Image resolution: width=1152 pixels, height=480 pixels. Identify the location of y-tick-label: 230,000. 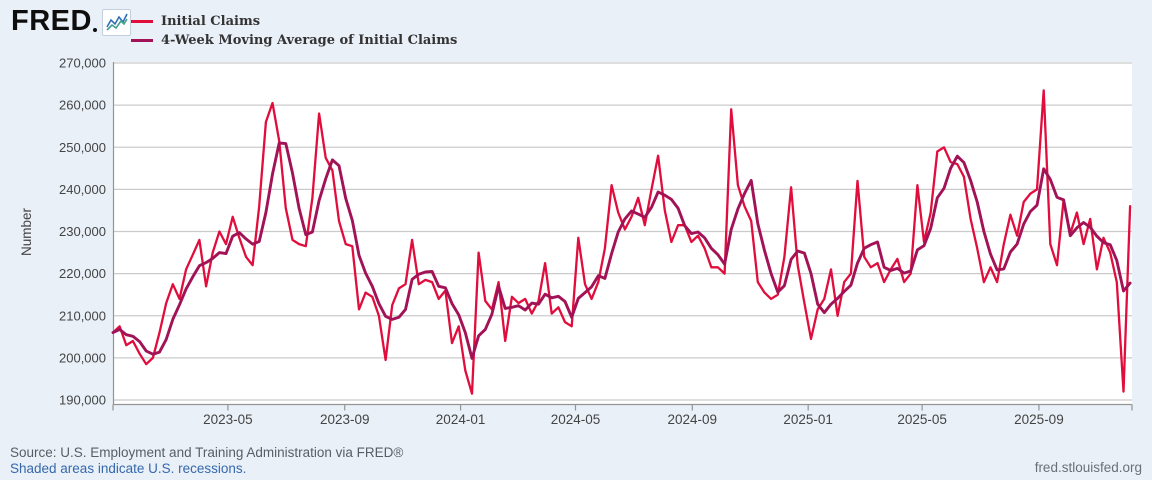
(82, 231).